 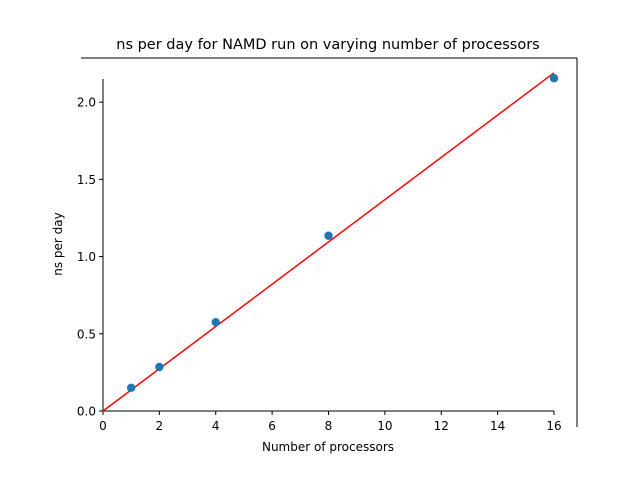 What do you see at coordinates (384, 426) in the screenshot?
I see `x-tick-label: 10` at bounding box center [384, 426].